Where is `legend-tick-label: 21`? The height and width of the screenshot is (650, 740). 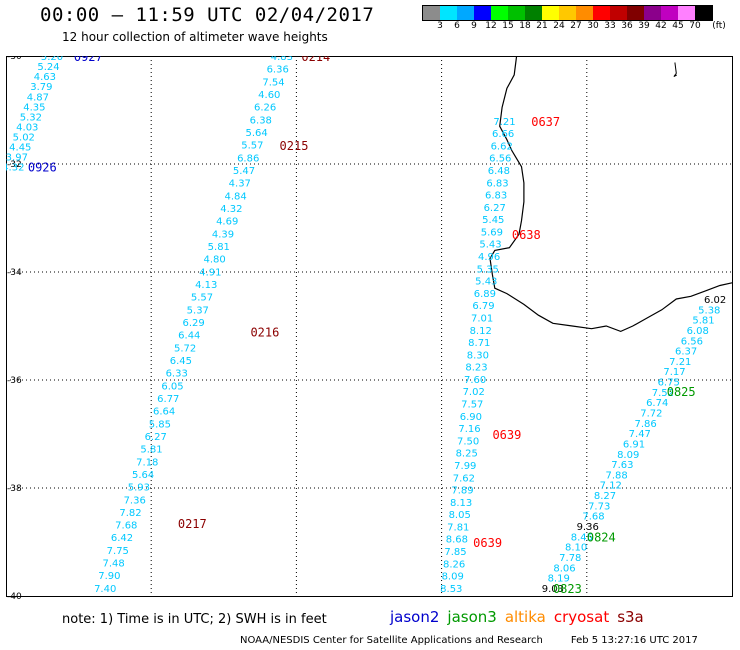
legend-tick-label: 21 is located at coordinates (542, 26).